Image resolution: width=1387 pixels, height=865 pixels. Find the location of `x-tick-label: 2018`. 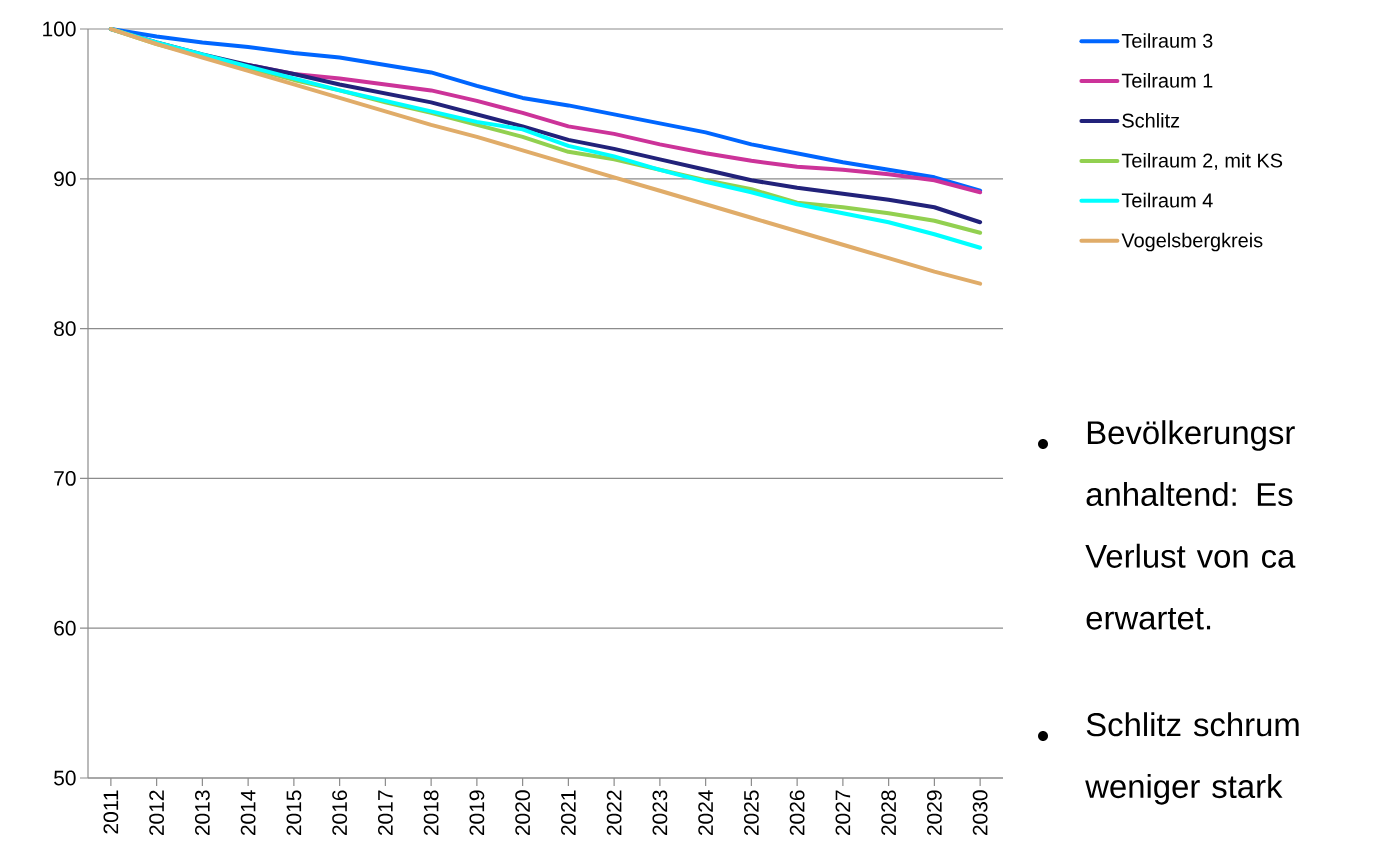

x-tick-label: 2018 is located at coordinates (431, 813).